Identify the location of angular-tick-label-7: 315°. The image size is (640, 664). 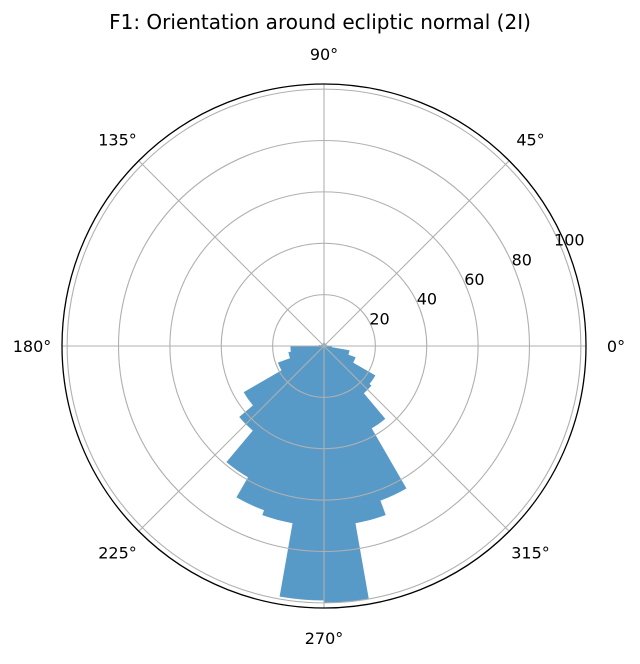
(530, 553).